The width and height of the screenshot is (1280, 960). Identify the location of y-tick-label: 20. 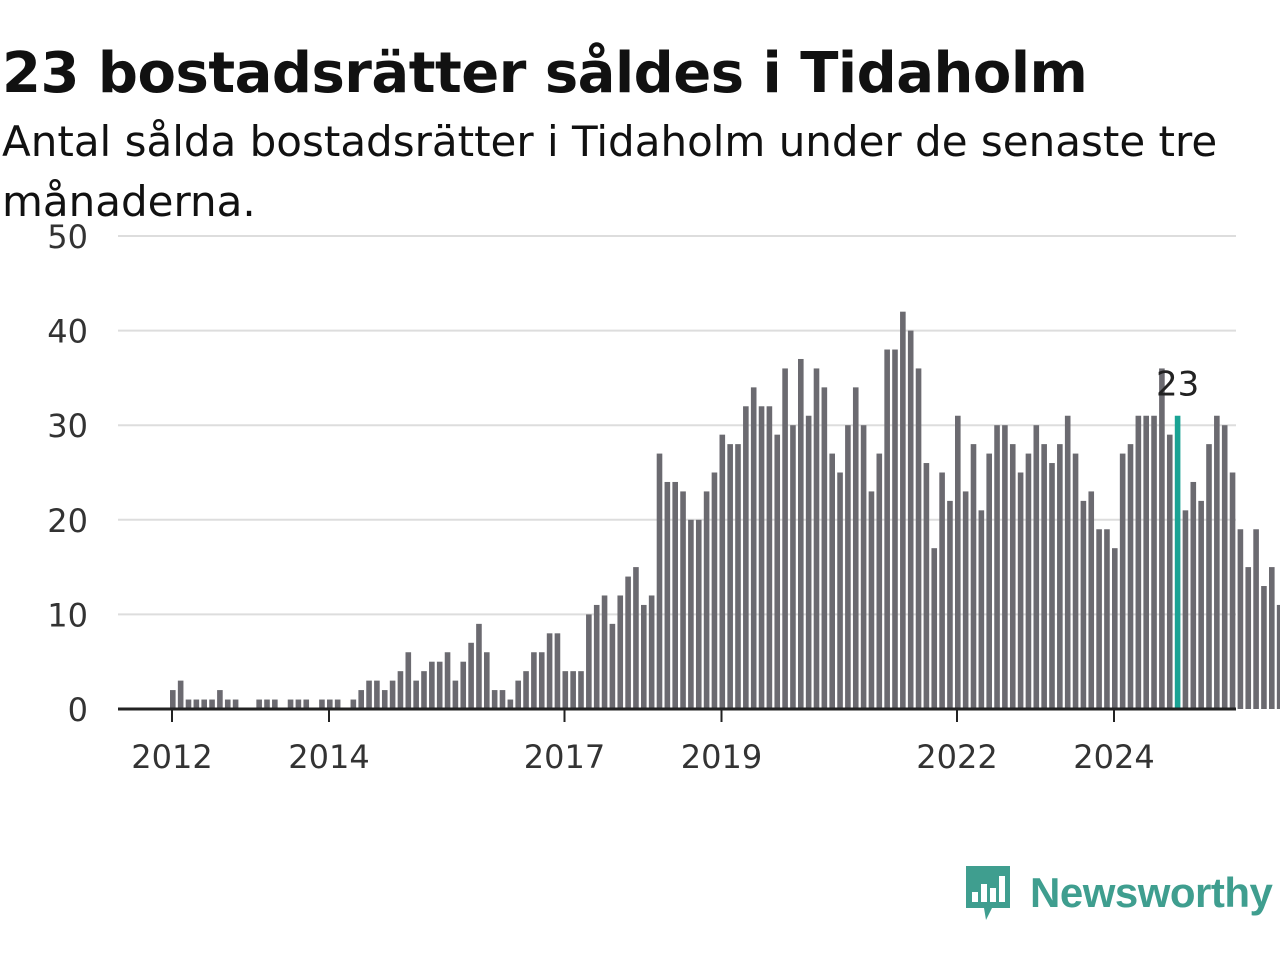
(67, 521).